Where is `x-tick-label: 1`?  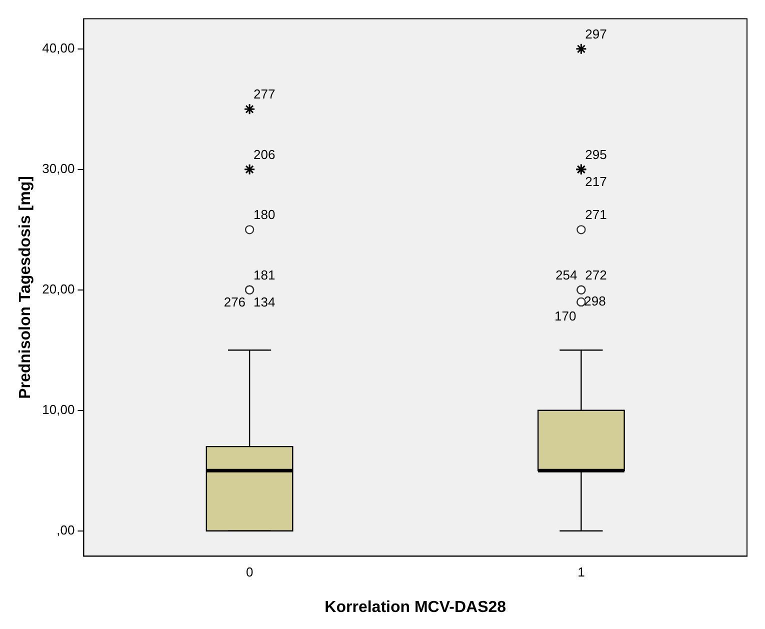
x-tick-label: 1 is located at coordinates (581, 572).